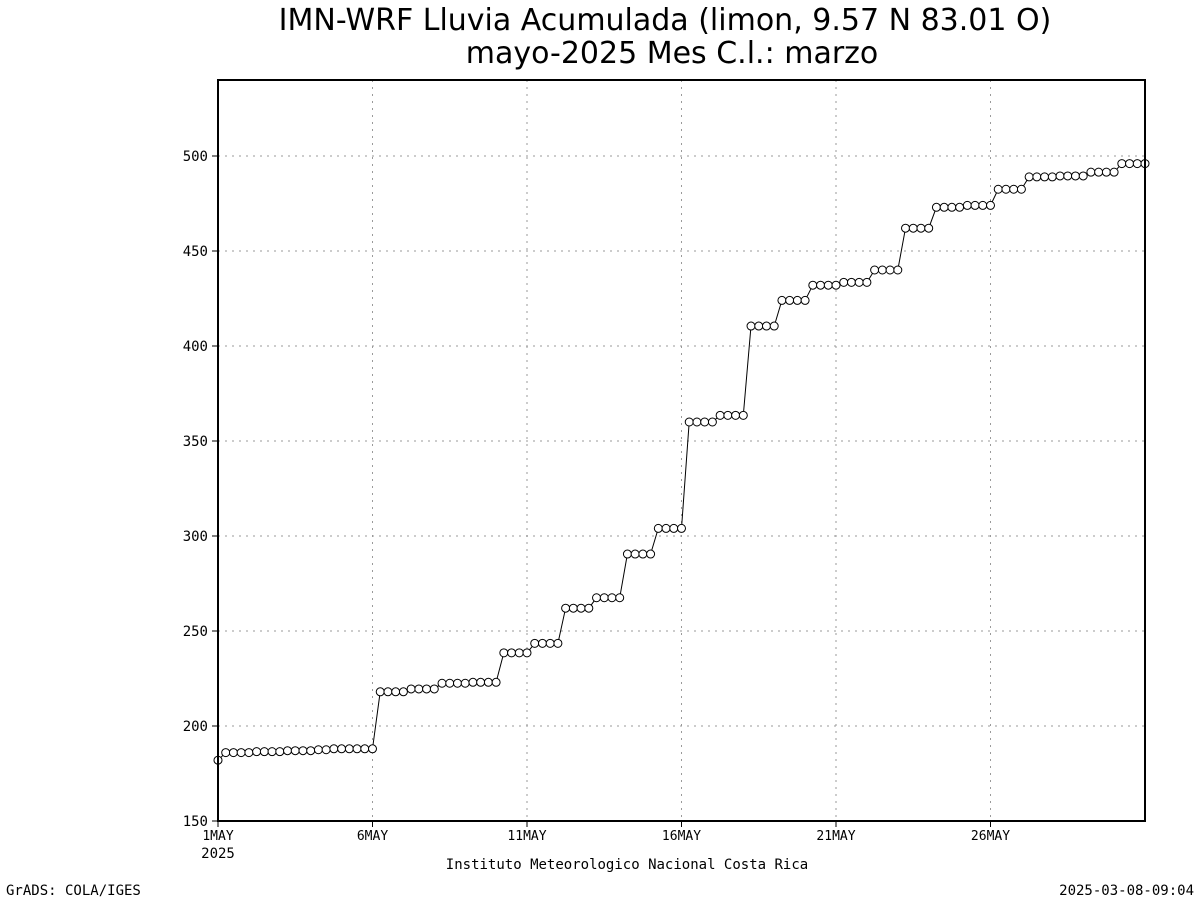  What do you see at coordinates (195, 537) in the screenshot?
I see `y-tick-label: 300` at bounding box center [195, 537].